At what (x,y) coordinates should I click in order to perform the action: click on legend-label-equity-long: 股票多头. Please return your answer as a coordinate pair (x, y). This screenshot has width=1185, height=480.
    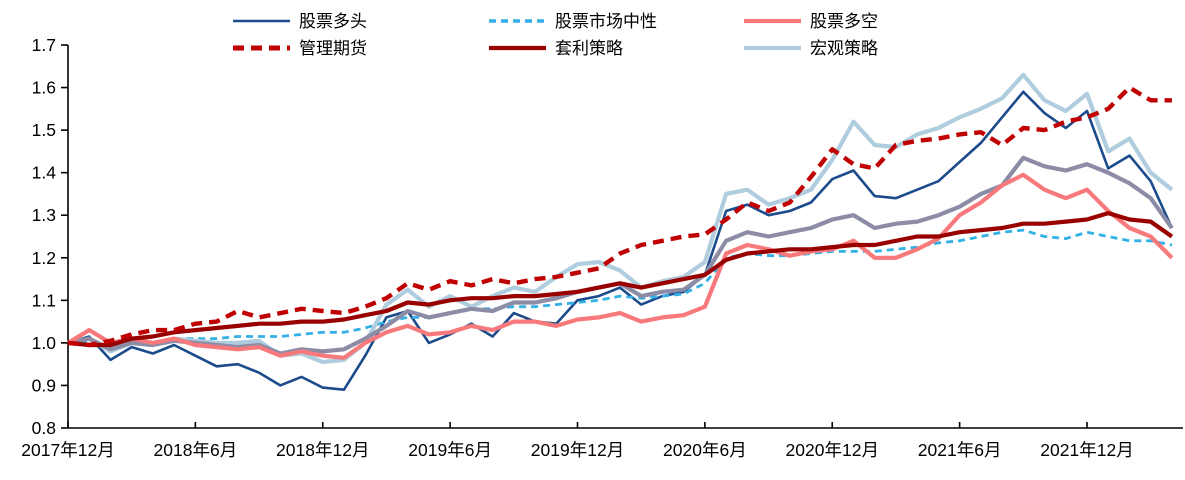
    Looking at the image, I should click on (333, 21).